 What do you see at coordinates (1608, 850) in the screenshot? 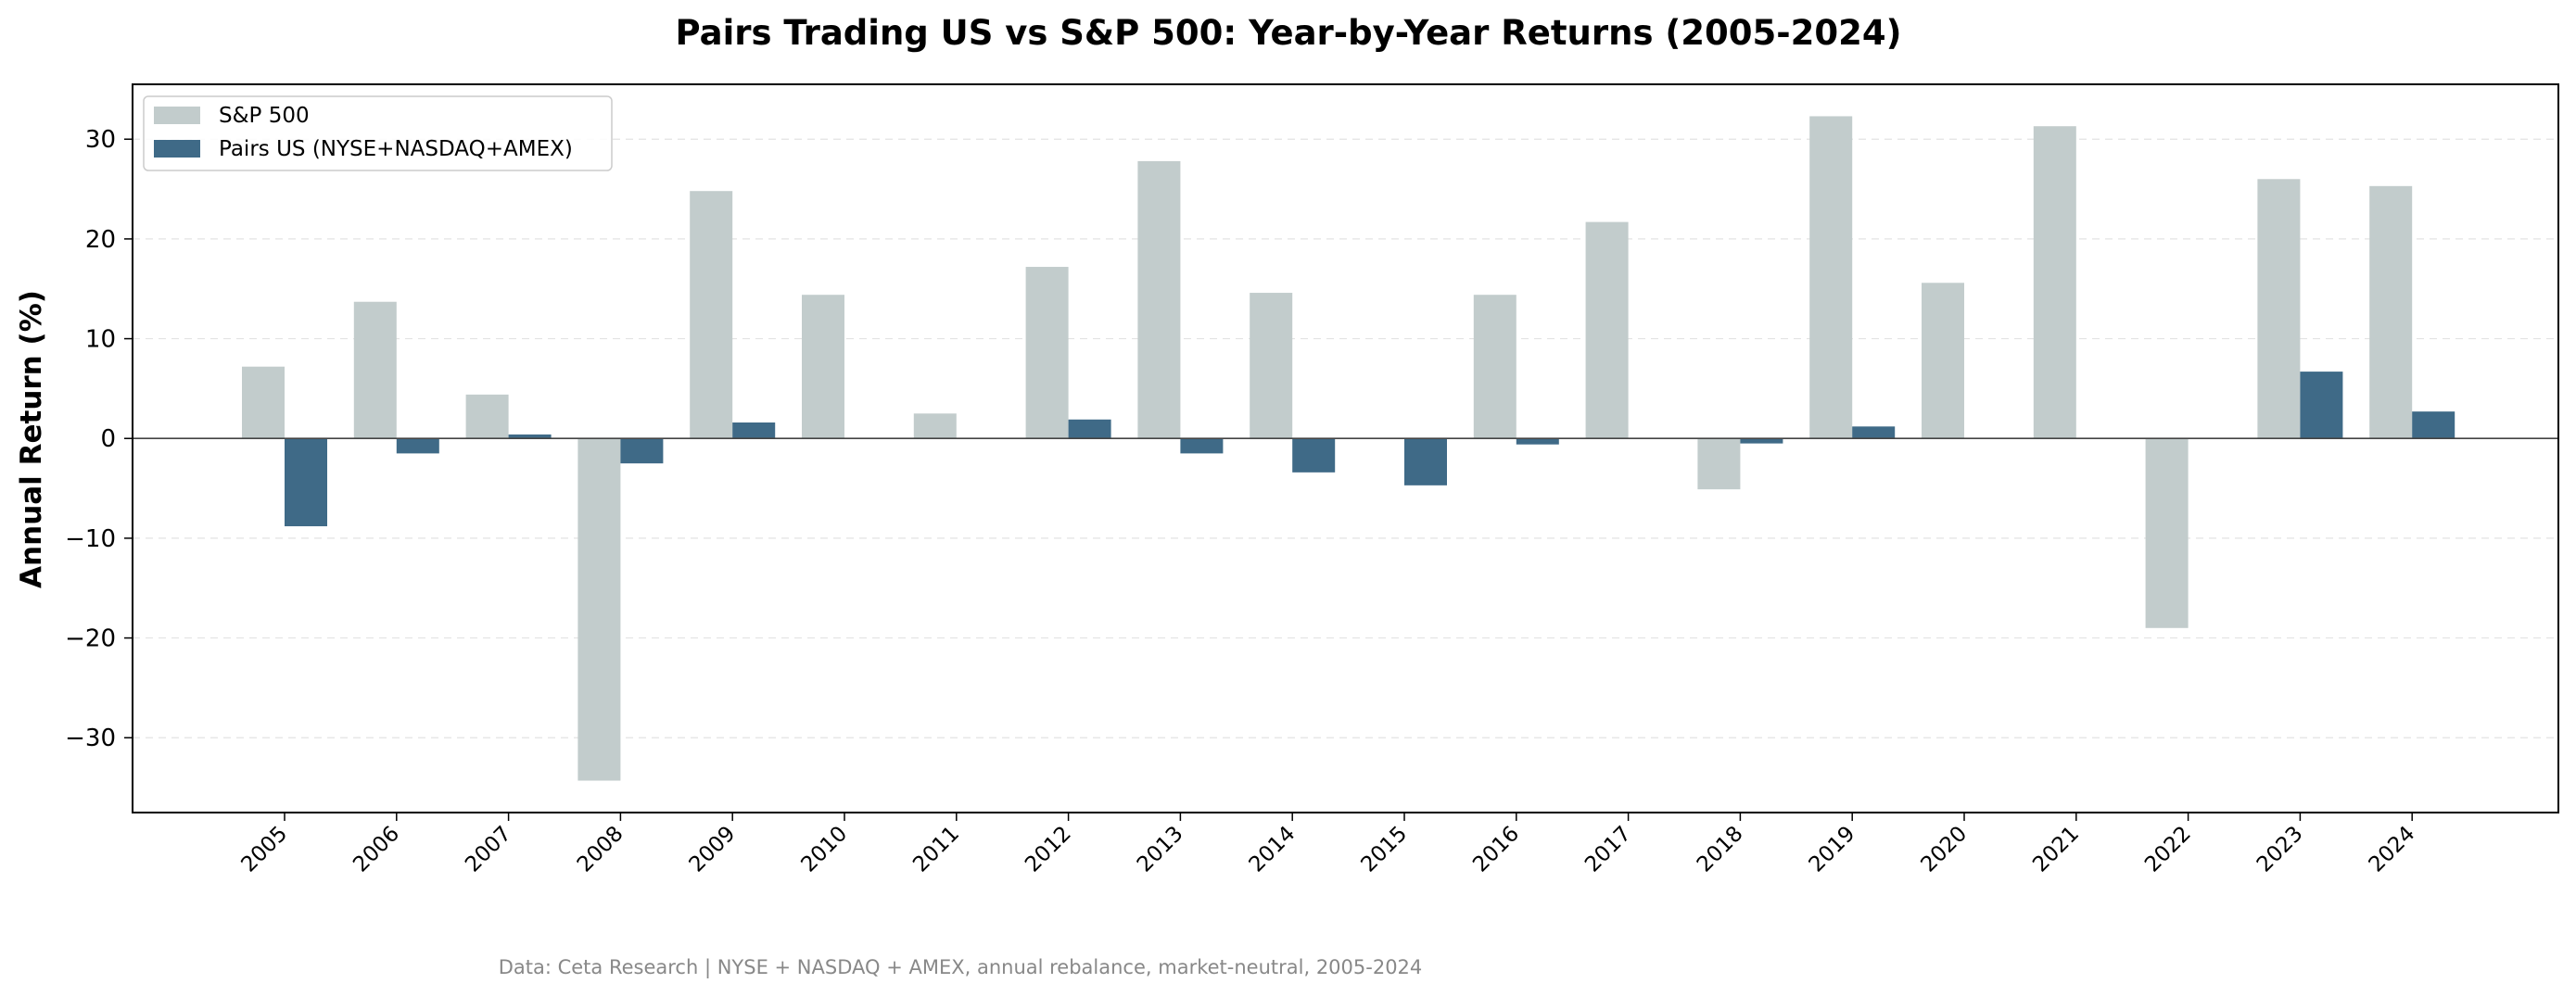
I see `x-tick-label: 2017` at bounding box center [1608, 850].